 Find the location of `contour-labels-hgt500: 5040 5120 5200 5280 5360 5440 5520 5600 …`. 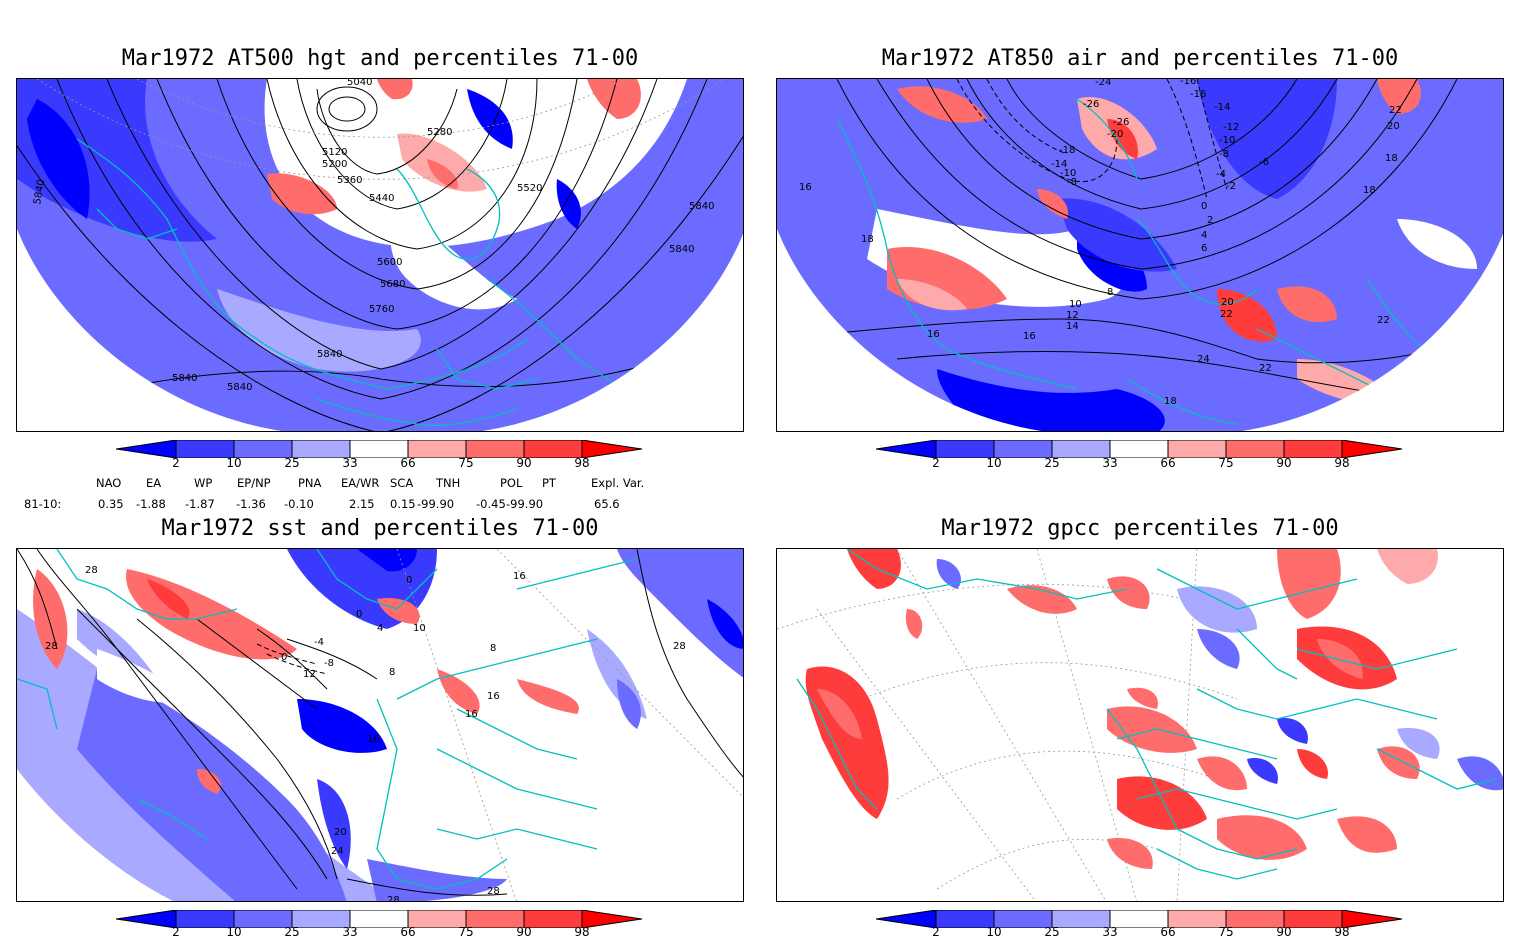

contour-labels-hgt500: 5040 5120 5200 5280 5360 5440 5520 5600 … is located at coordinates (373, 236).